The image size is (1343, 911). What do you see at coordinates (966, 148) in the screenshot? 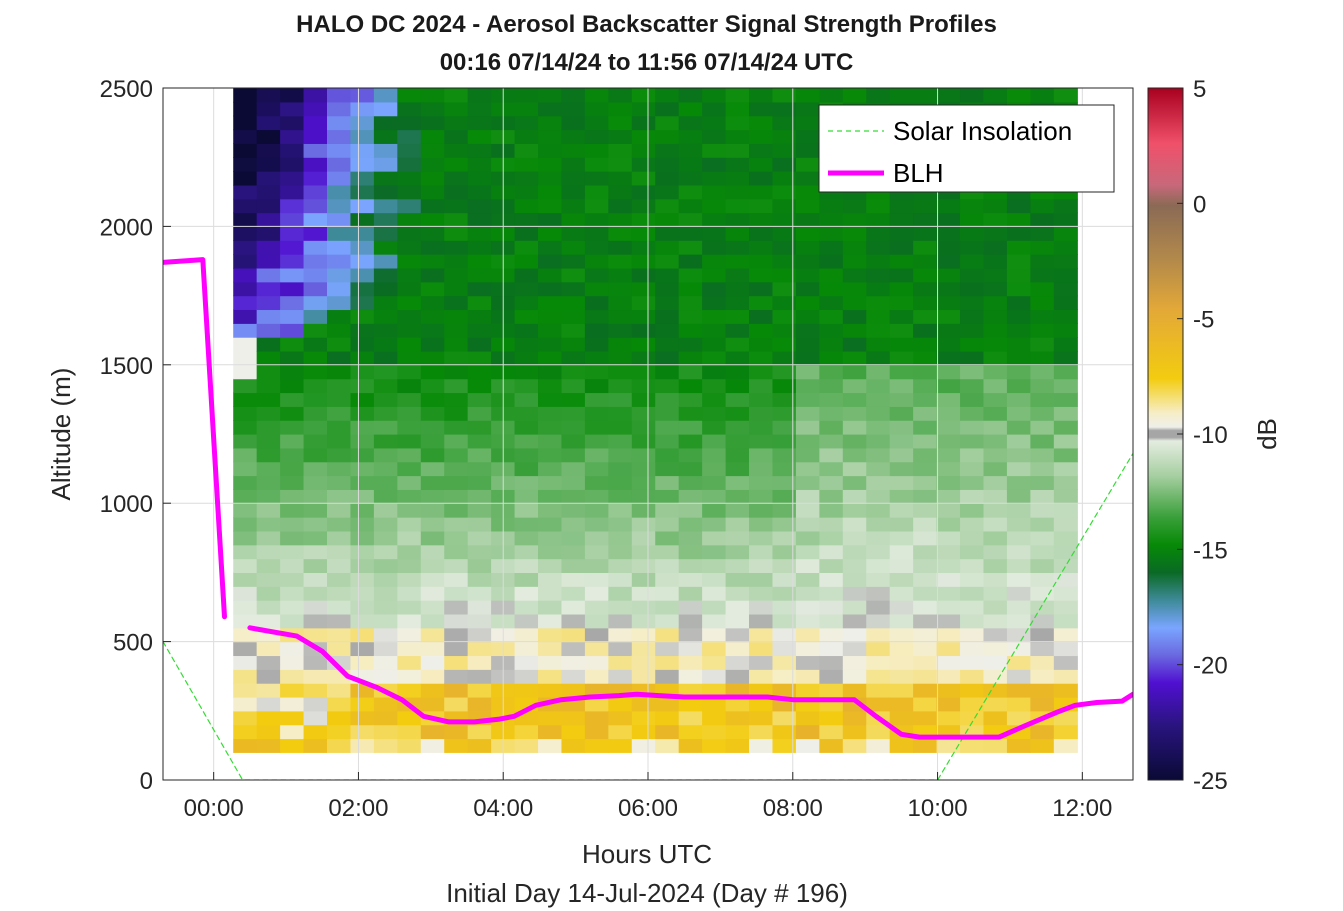
I see `legend-box` at bounding box center [966, 148].